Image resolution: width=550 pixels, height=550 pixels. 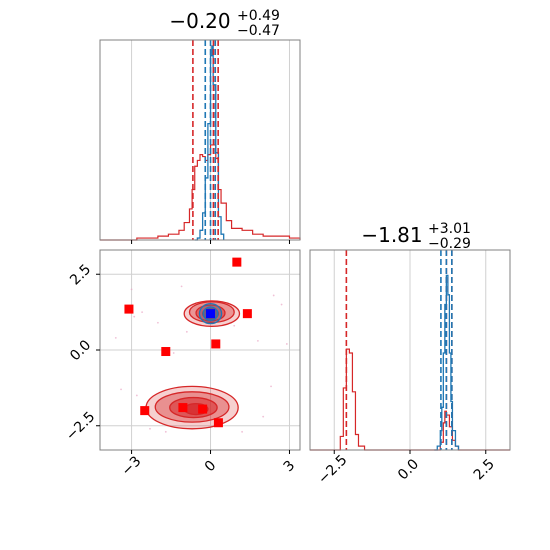 I want to click on title-param2-plus: +3.01, so click(x=449, y=229).